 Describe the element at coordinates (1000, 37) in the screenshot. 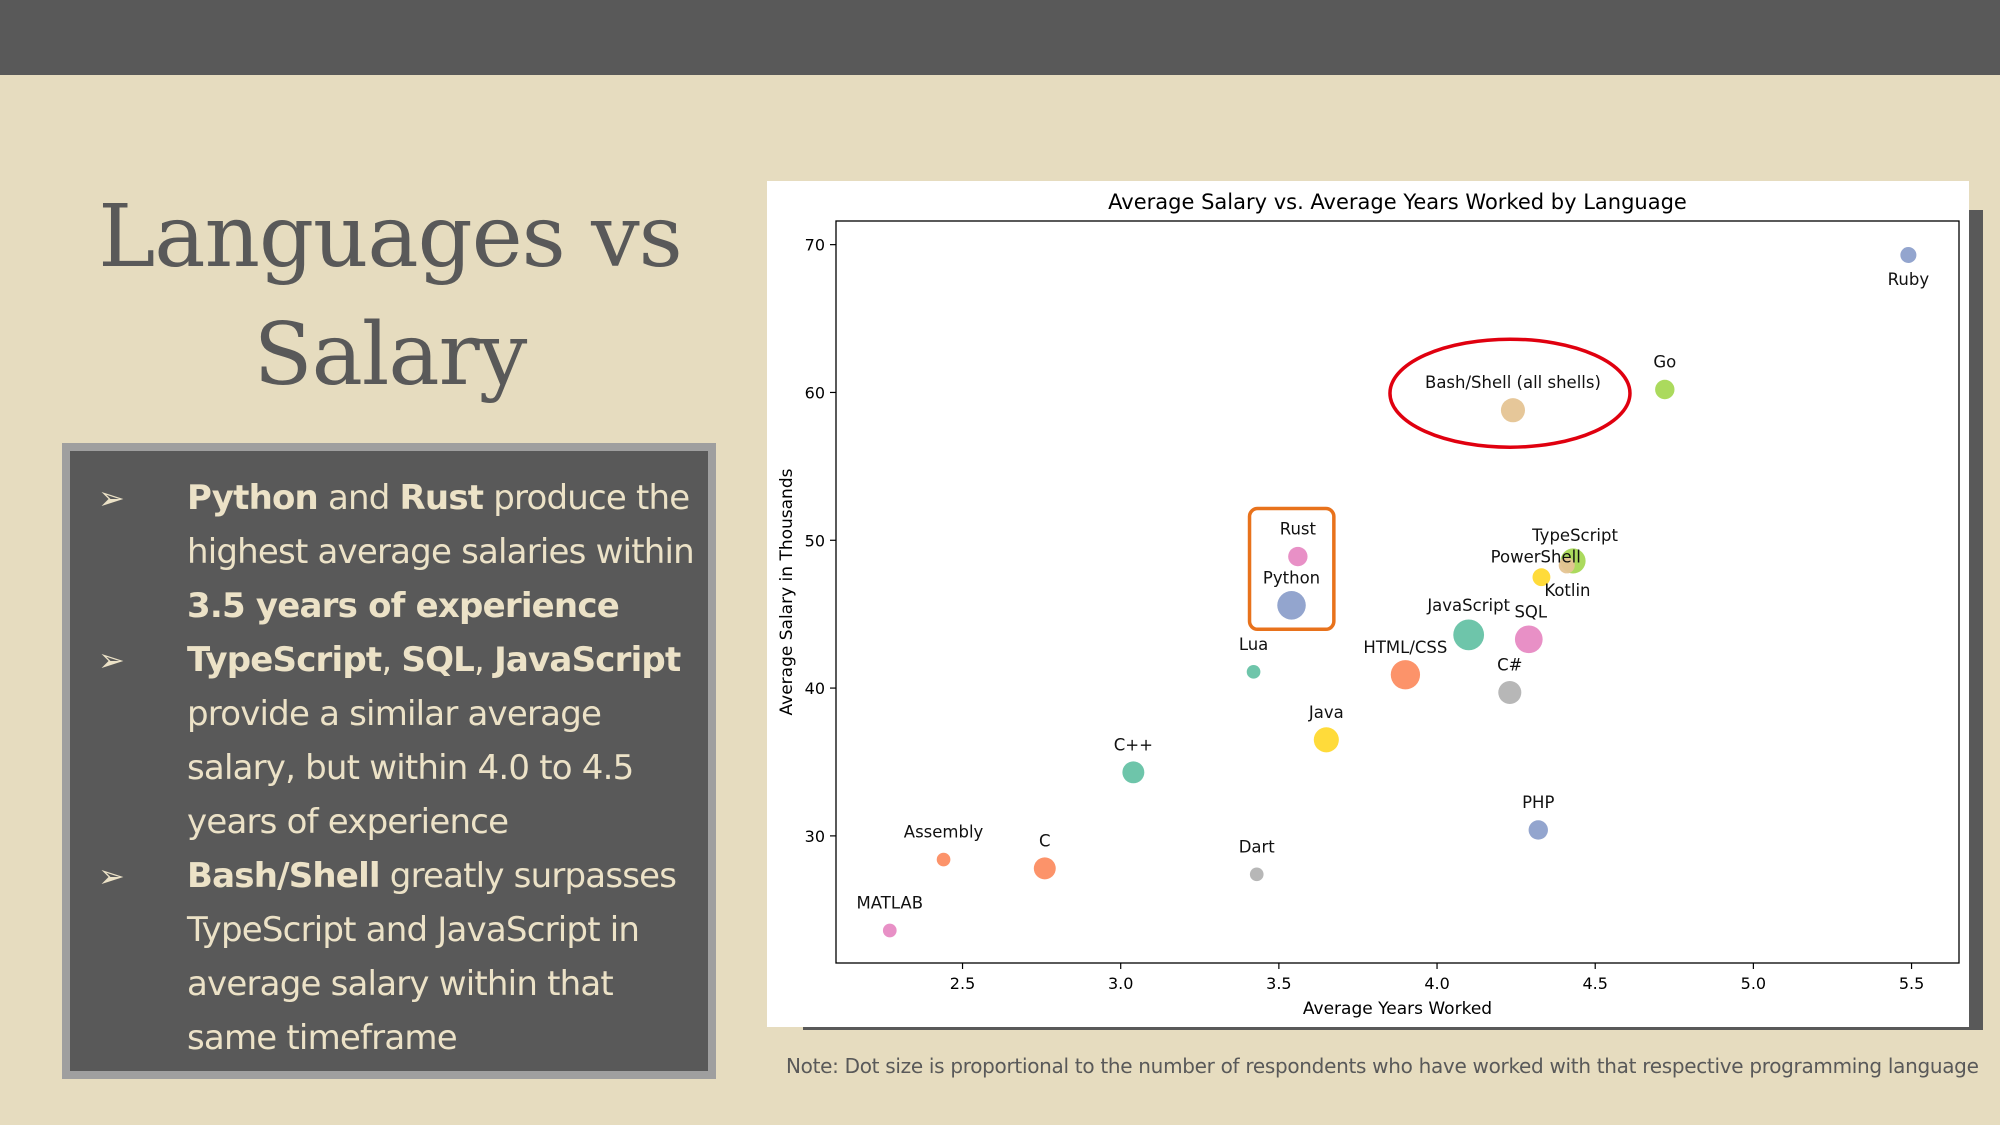

I see `top-bar` at that location.